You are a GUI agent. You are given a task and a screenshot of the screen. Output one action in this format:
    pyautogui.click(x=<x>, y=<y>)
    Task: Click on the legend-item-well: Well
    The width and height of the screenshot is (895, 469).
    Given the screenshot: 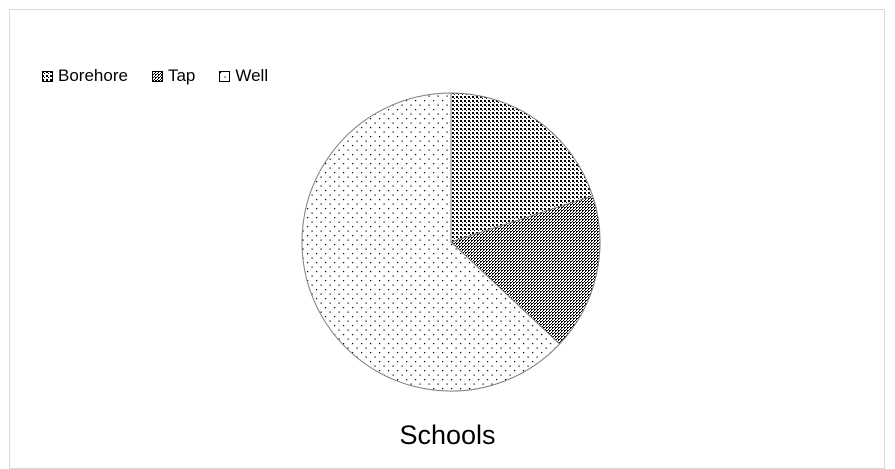 What is the action you would take?
    pyautogui.click(x=243, y=76)
    